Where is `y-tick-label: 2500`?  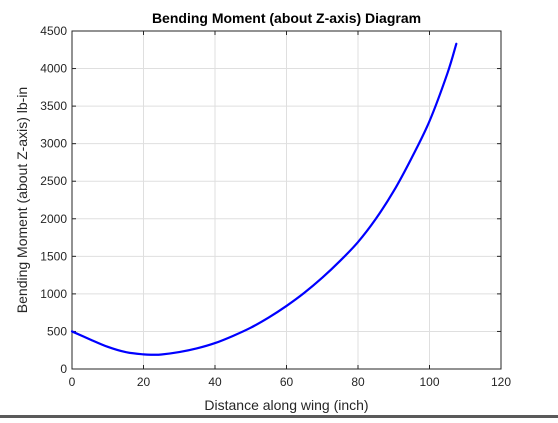
y-tick-label: 2500 is located at coordinates (53, 181).